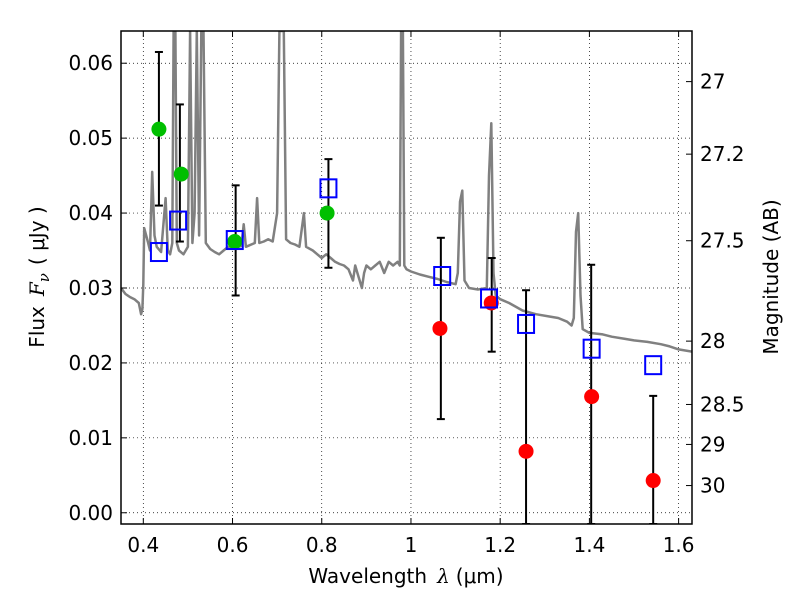 The image size is (800, 600). What do you see at coordinates (712, 486) in the screenshot?
I see `mag-tick-label: 30` at bounding box center [712, 486].